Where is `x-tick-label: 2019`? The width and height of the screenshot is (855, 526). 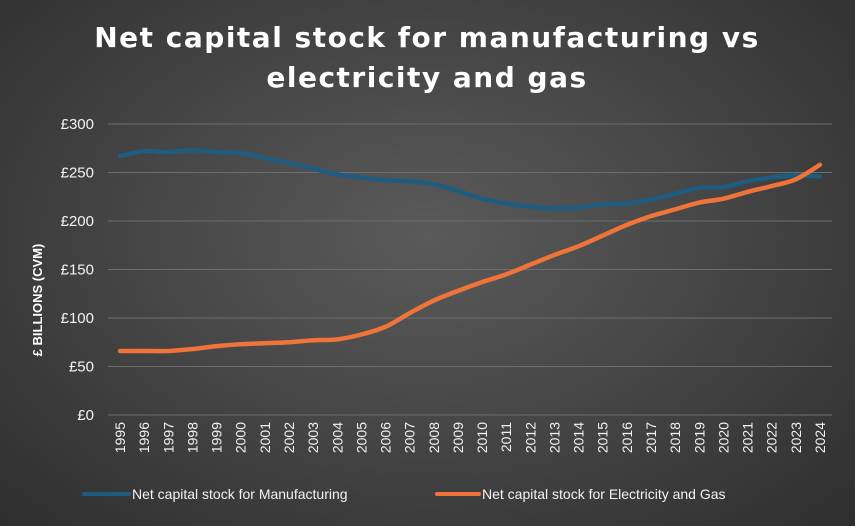
x-tick-label: 2019 is located at coordinates (699, 437).